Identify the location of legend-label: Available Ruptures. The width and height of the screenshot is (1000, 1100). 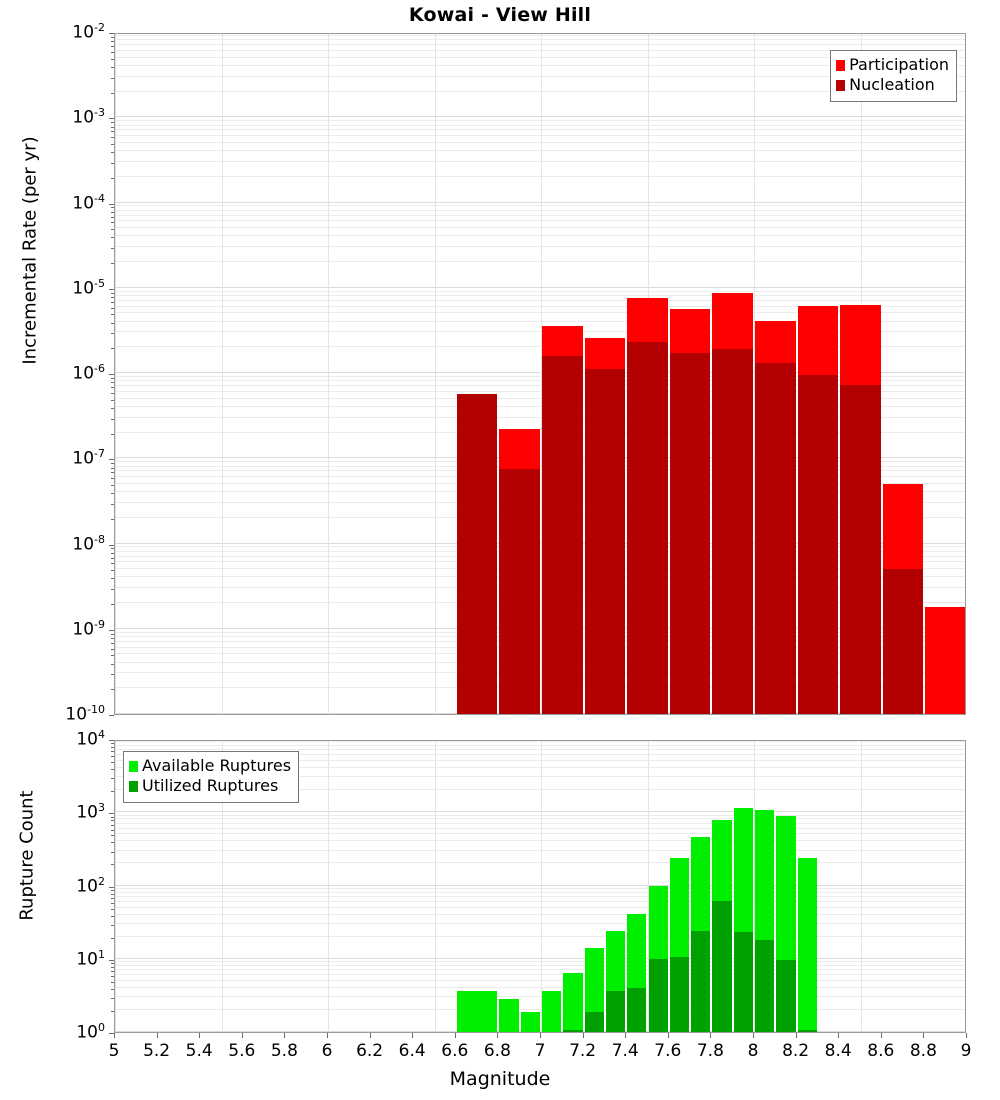
(217, 765).